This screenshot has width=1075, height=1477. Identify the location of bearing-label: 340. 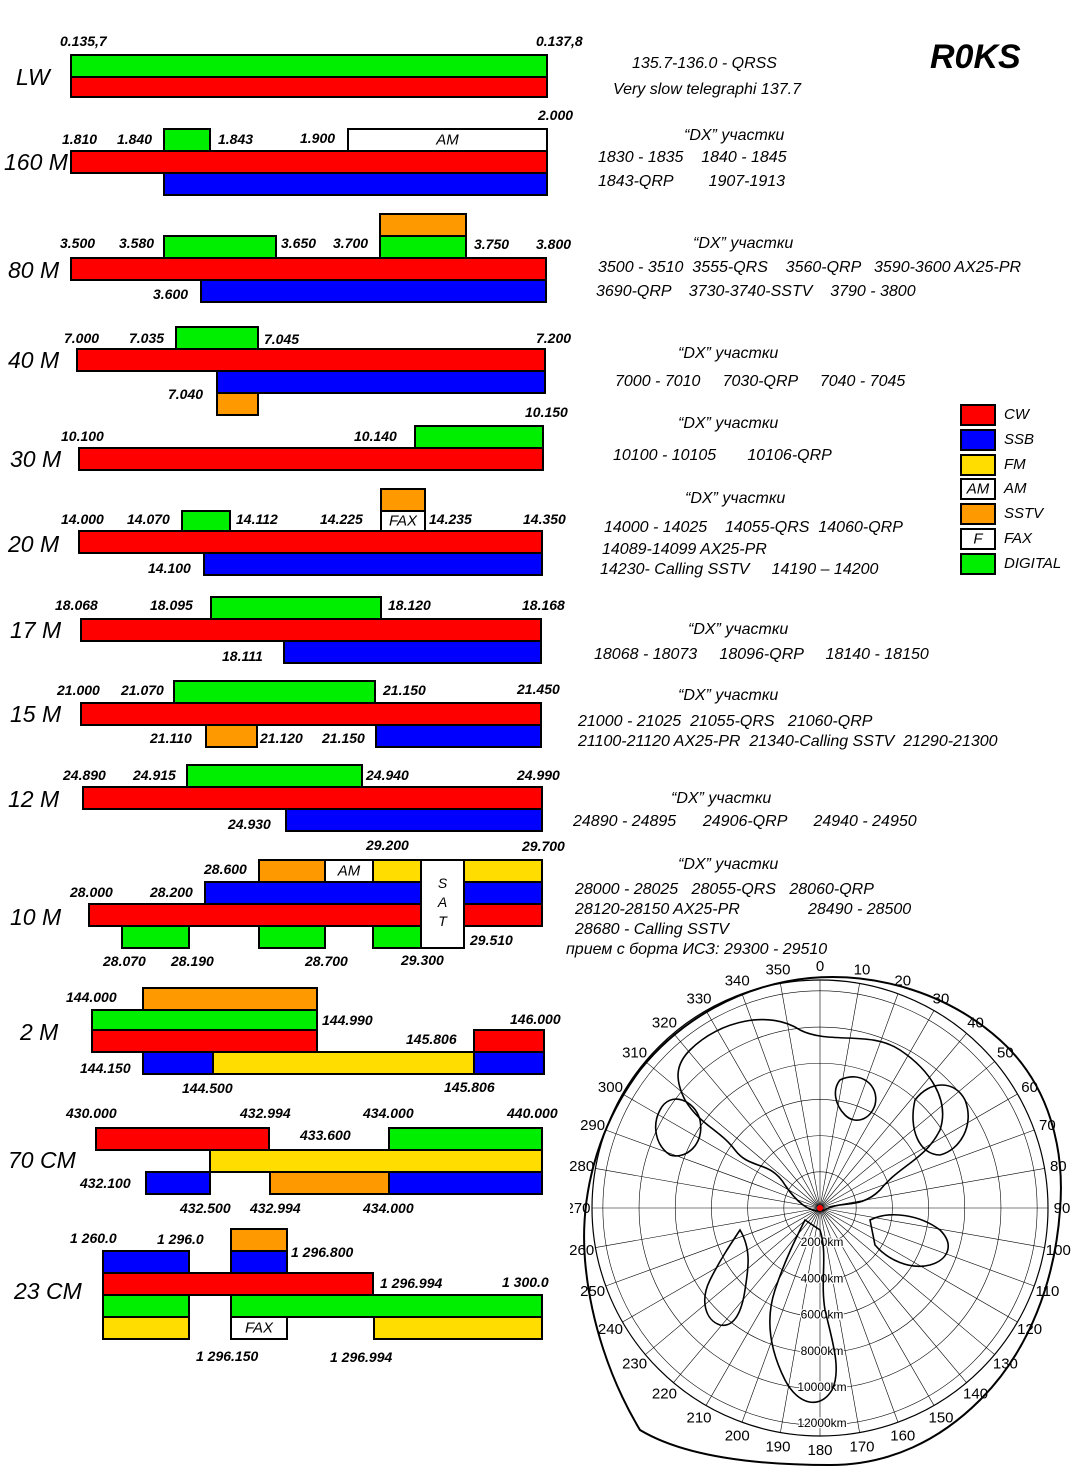
(737, 981).